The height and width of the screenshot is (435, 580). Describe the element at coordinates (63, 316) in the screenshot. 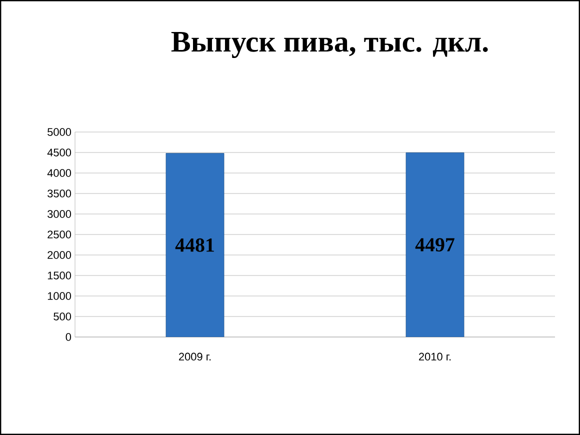

I see `y-tick-label: 500` at that location.